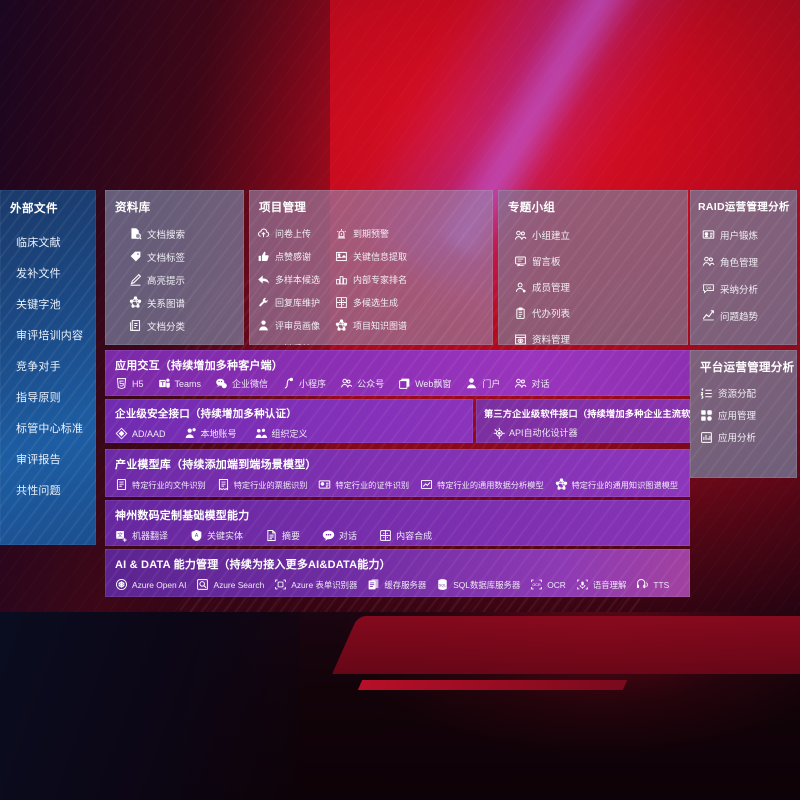  I want to click on bar-app-interaction: 应用交互（持续增加多种客户端） H5 Teams 企业微信 小程序, so click(397, 373).